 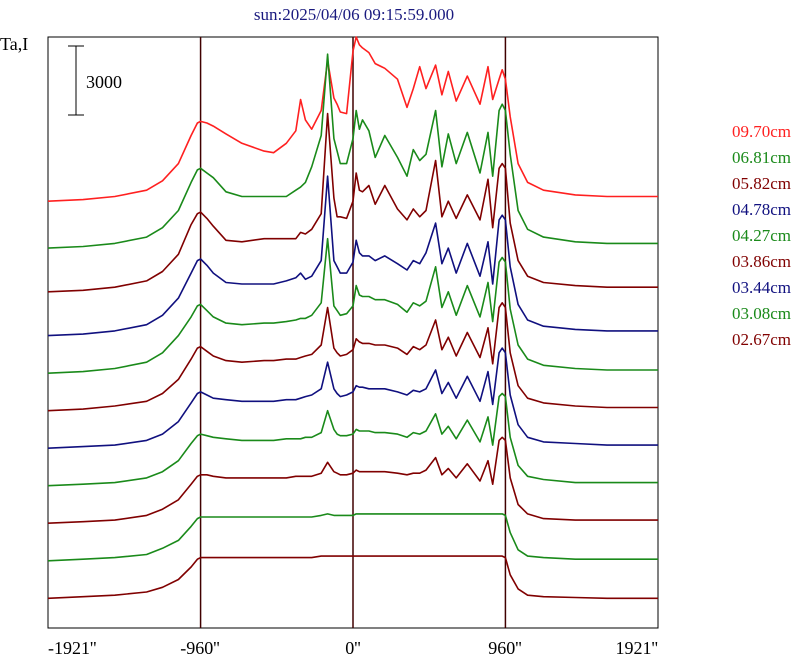 I want to click on y-axis-label: Ta,I, so click(x=14, y=44).